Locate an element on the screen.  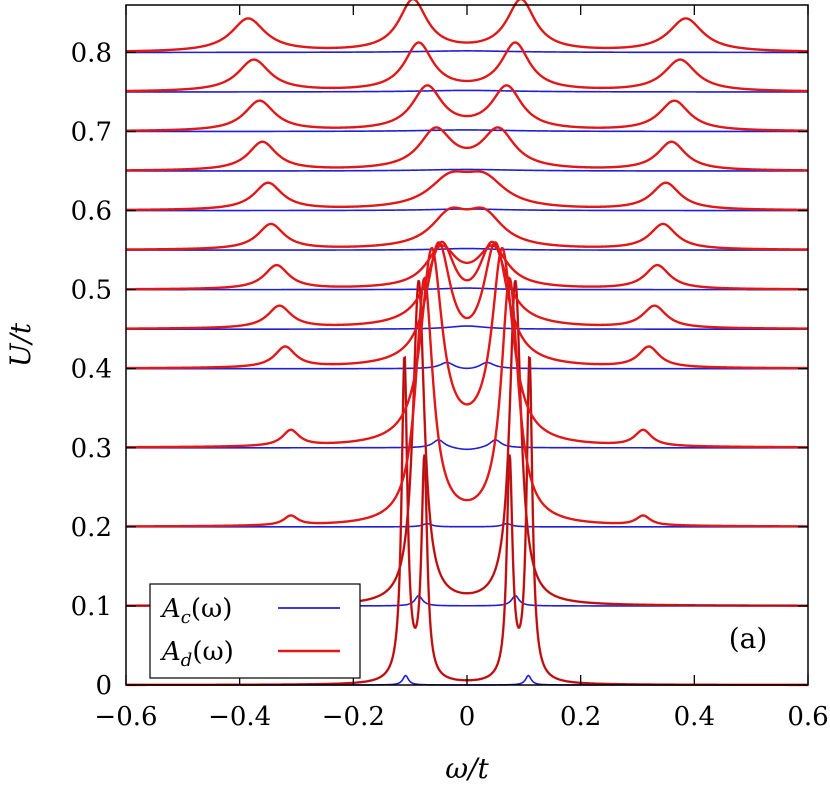
x-tick-label: −0.4 is located at coordinates (239, 717).